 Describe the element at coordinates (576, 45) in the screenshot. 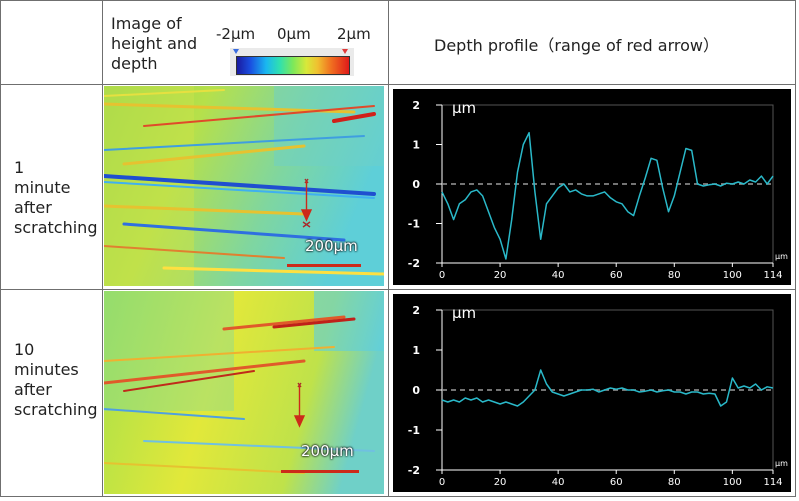

I see `profile-column-title: Depth profile（range of red arrow）` at that location.